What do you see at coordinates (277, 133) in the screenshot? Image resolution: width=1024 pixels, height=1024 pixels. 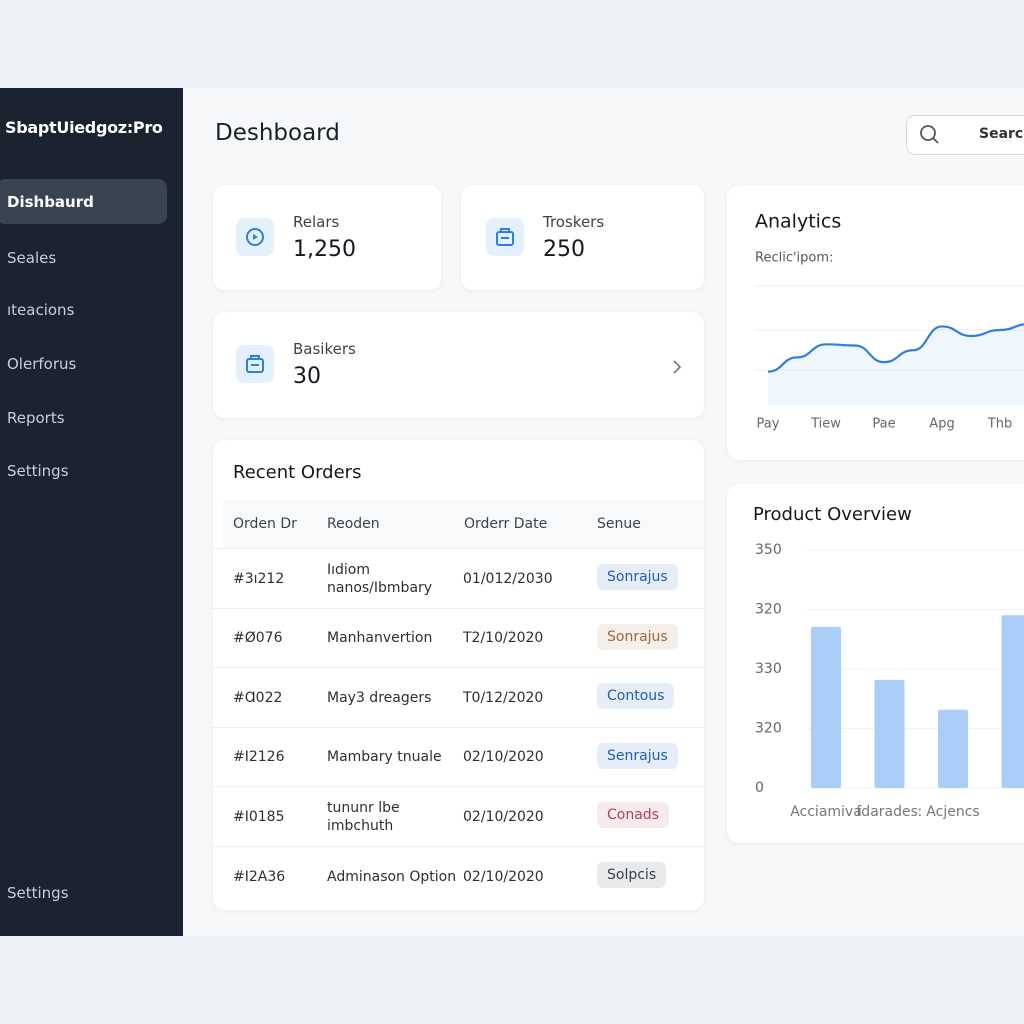 I see `page-title: Deshboard` at bounding box center [277, 133].